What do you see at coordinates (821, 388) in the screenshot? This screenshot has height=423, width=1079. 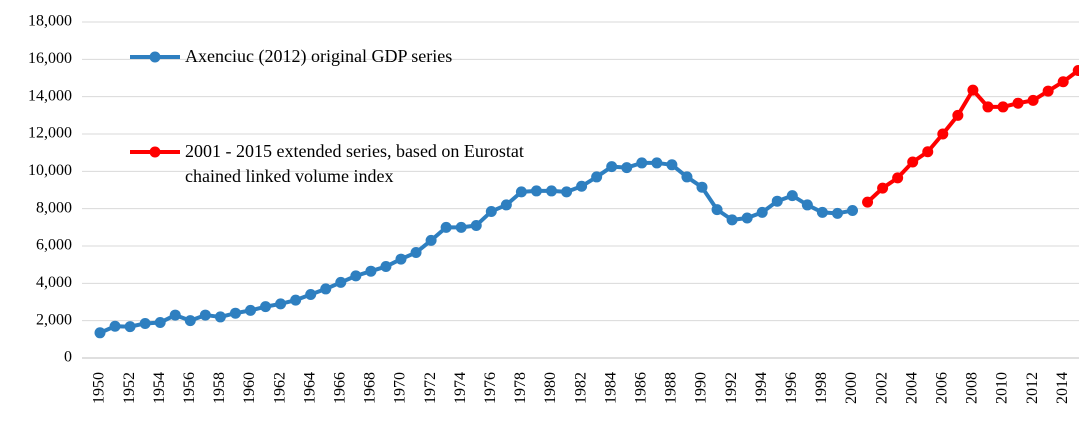 I see `x-tick-label: 1998` at bounding box center [821, 388].